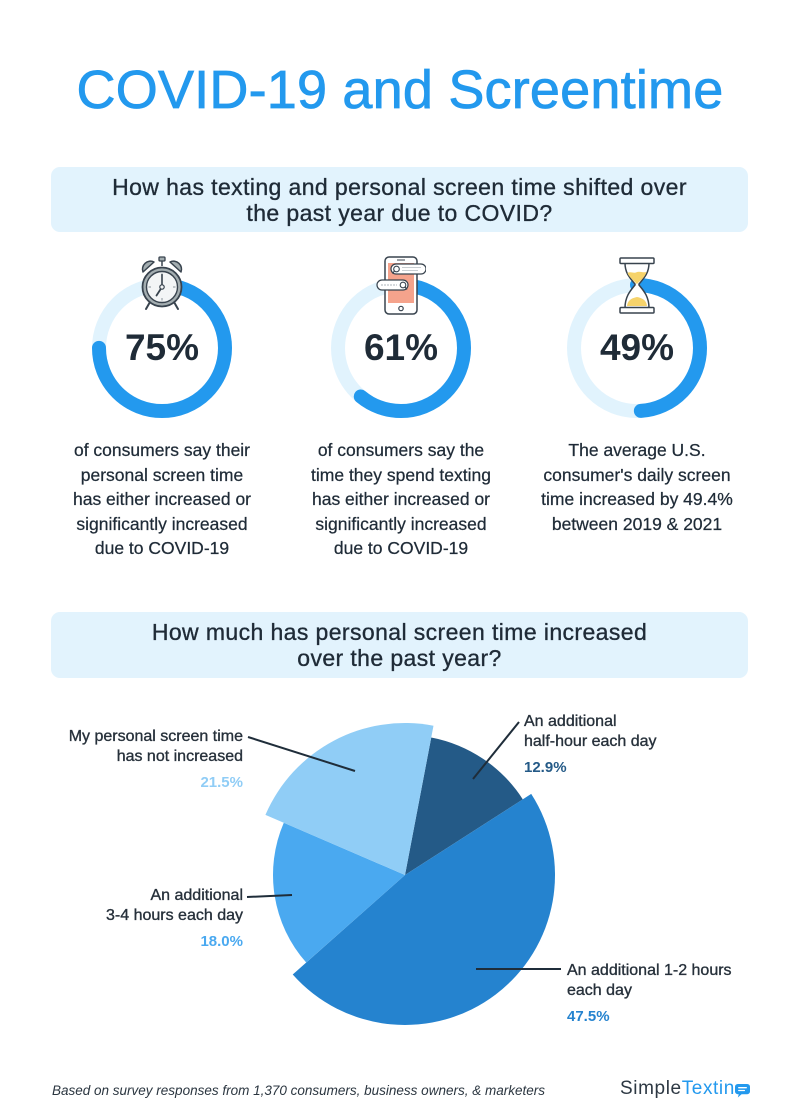 The image size is (800, 1119). Describe the element at coordinates (162, 450) in the screenshot. I see `stat-description-line: of consumers say their` at that location.